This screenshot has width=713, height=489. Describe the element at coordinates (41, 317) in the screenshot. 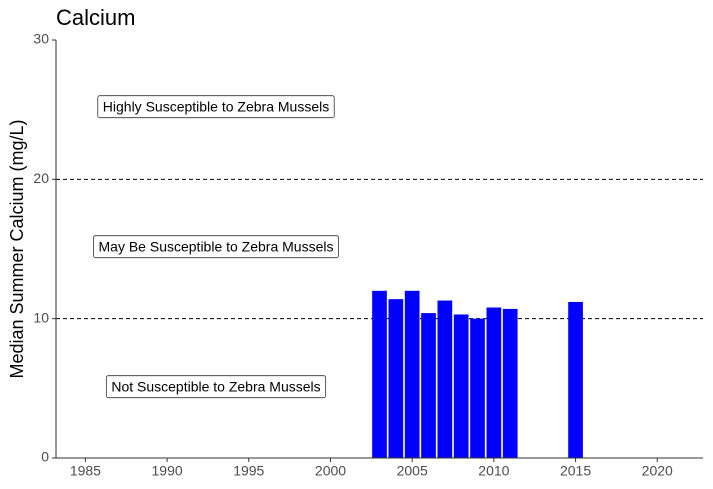

I see `y-tick-label: 10` at that location.